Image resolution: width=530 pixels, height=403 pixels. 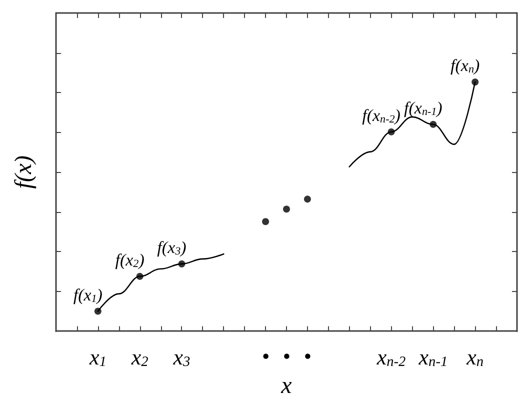 I want to click on x-tick-label: xn-2, so click(x=391, y=357).